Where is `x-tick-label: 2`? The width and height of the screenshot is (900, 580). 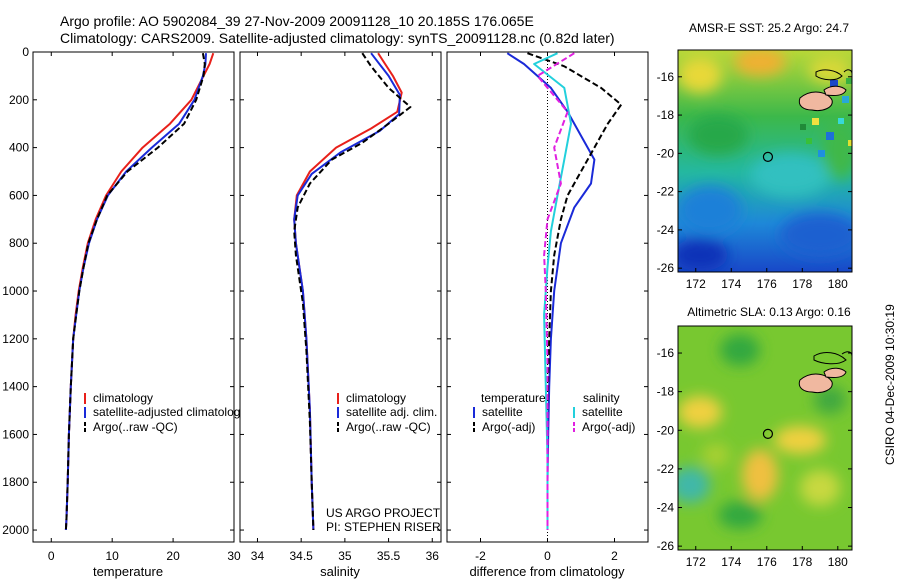
x-tick-label: 2 is located at coordinates (614, 556).